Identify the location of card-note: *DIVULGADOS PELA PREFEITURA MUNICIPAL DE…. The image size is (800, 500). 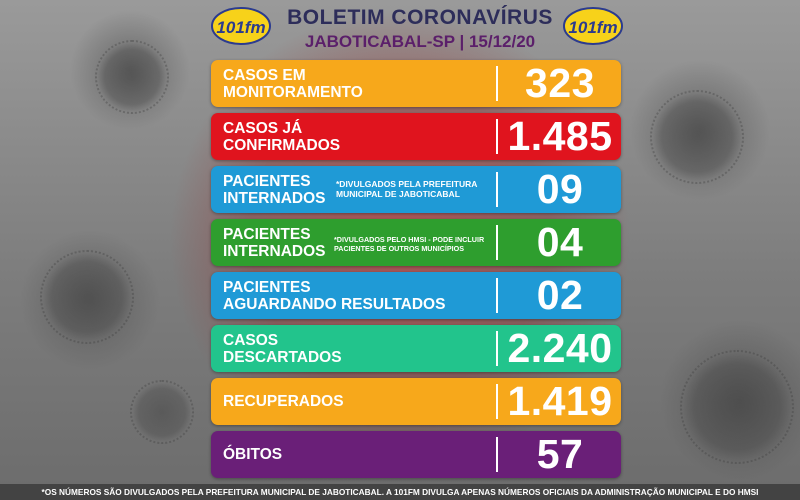
(406, 189).